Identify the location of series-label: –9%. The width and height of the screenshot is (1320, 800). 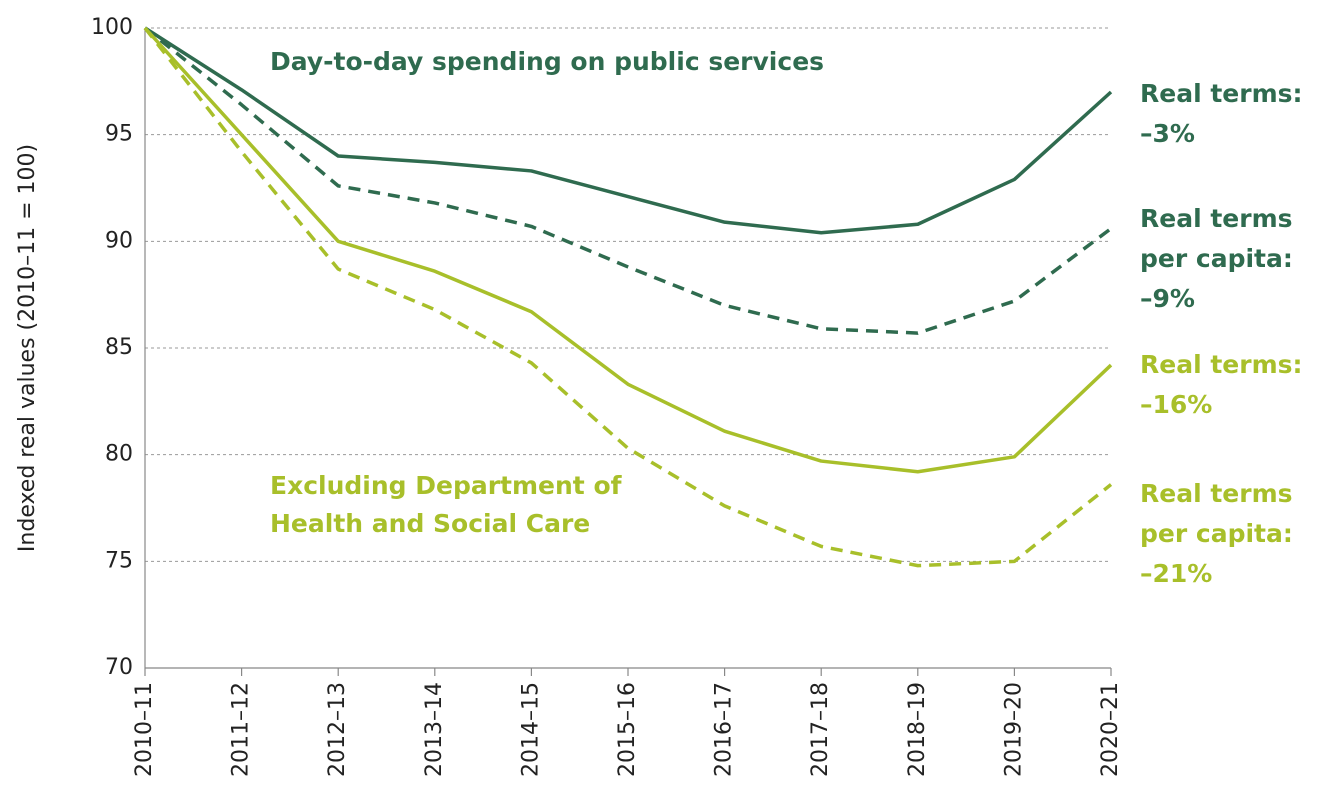
(1167, 298).